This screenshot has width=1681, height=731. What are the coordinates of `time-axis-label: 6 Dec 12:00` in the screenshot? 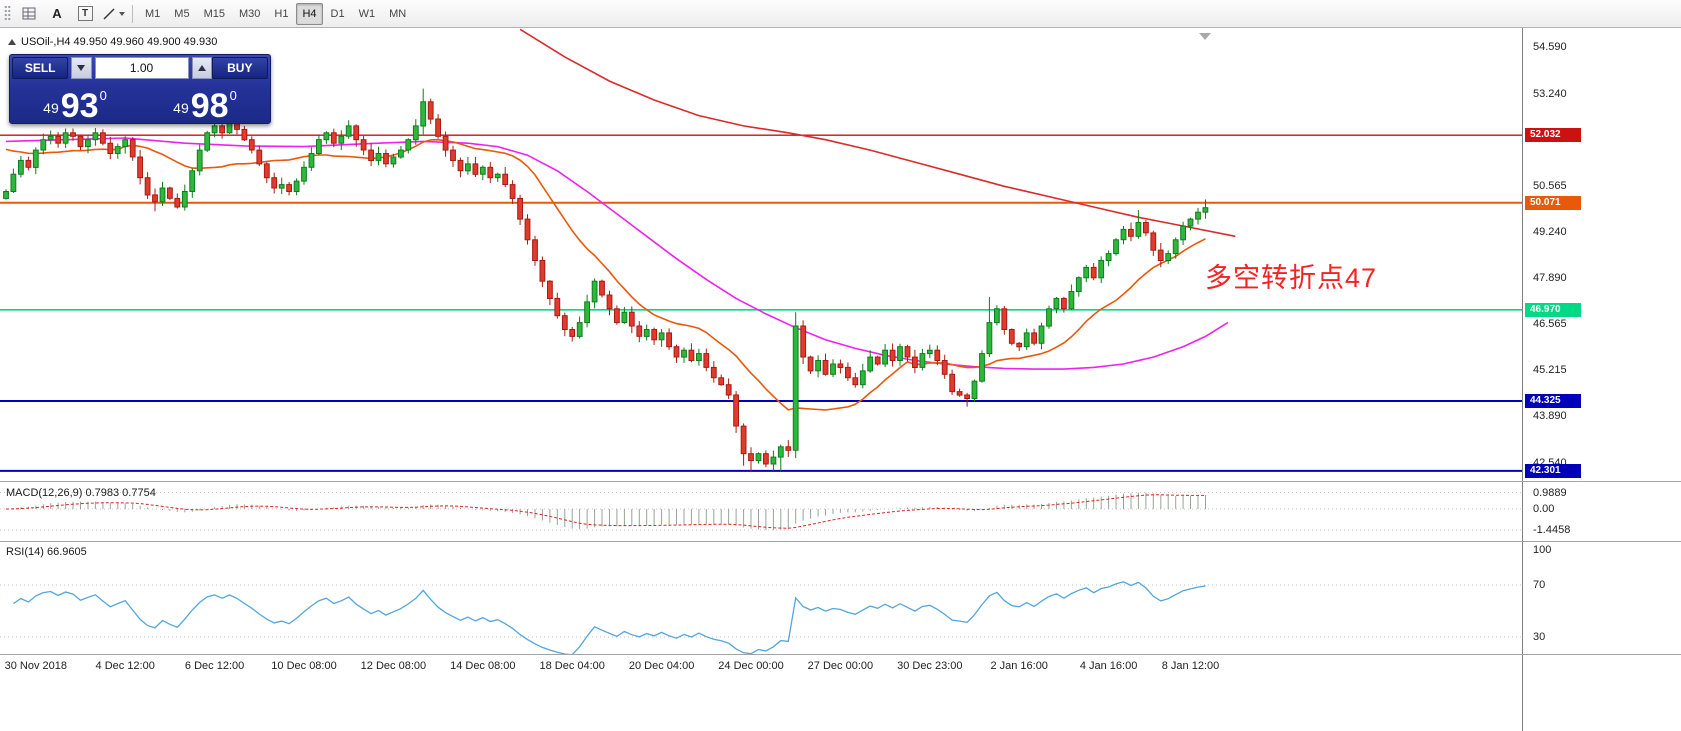 It's located at (214, 666).